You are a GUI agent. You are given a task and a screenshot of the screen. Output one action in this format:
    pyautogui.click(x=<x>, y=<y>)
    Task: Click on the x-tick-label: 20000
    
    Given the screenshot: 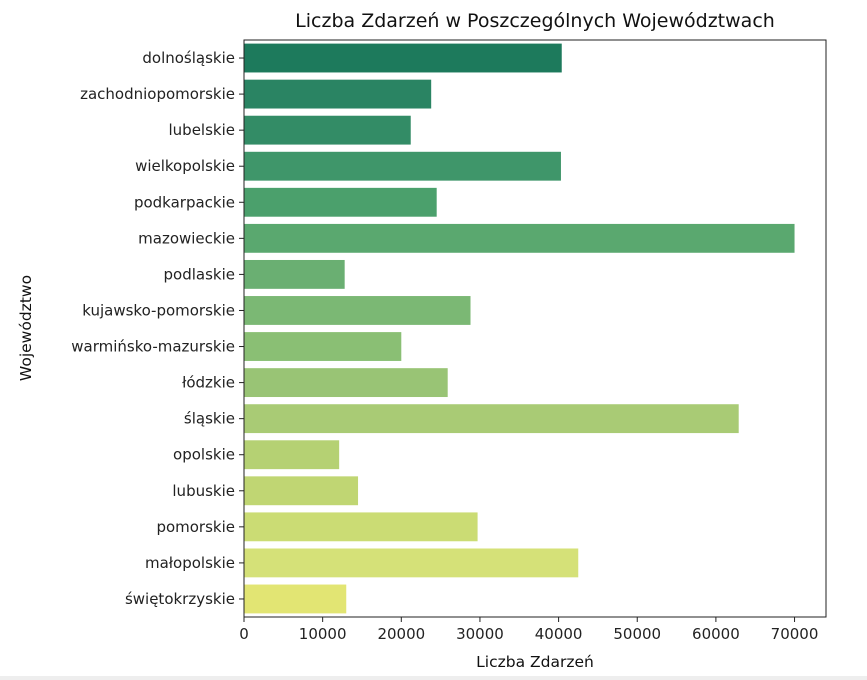 What is the action you would take?
    pyautogui.click(x=401, y=634)
    